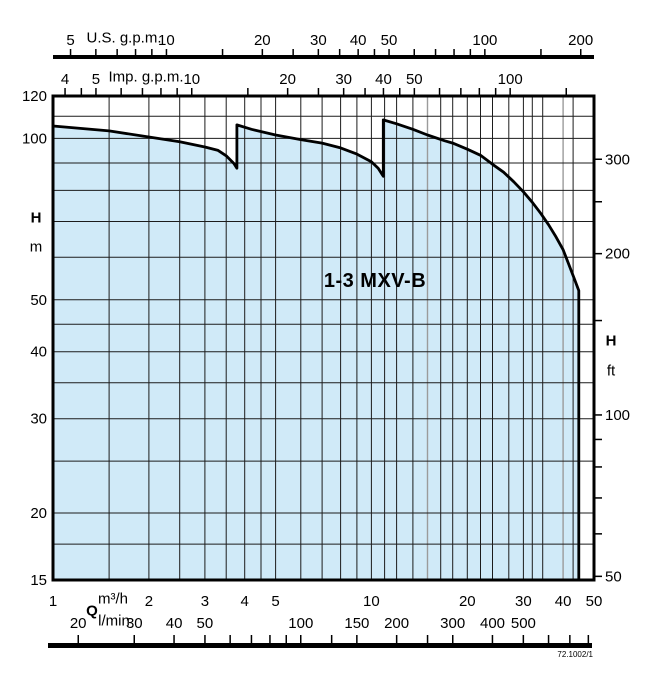 The image size is (657, 676). What do you see at coordinates (356, 623) in the screenshot?
I see `lmin-tick-label: 150` at bounding box center [356, 623].